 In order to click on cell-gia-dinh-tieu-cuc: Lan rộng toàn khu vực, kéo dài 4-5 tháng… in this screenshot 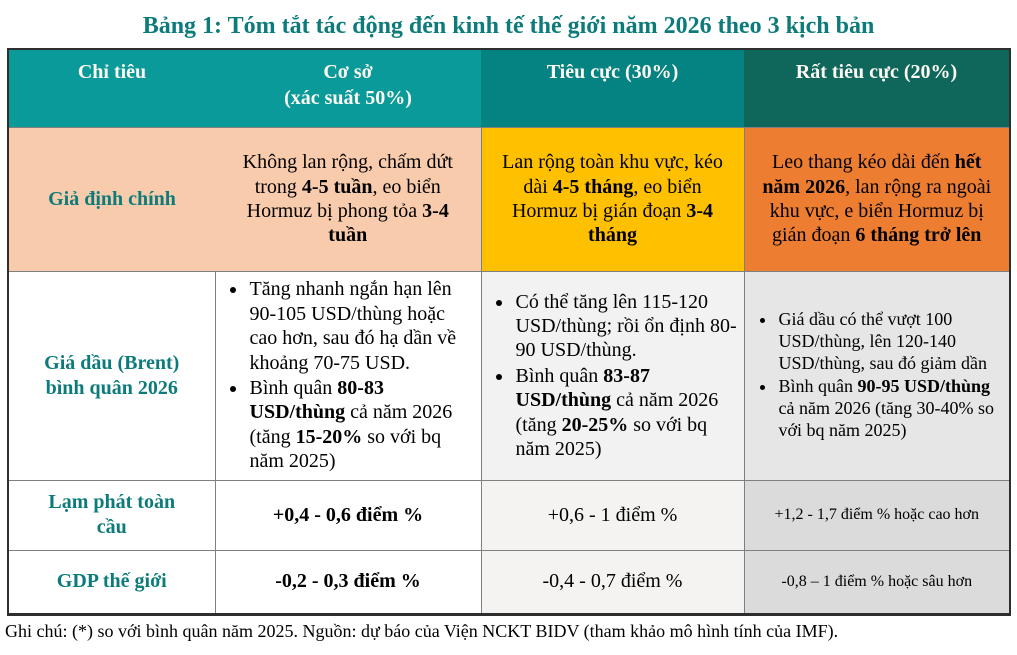, I will do `click(612, 199)`.